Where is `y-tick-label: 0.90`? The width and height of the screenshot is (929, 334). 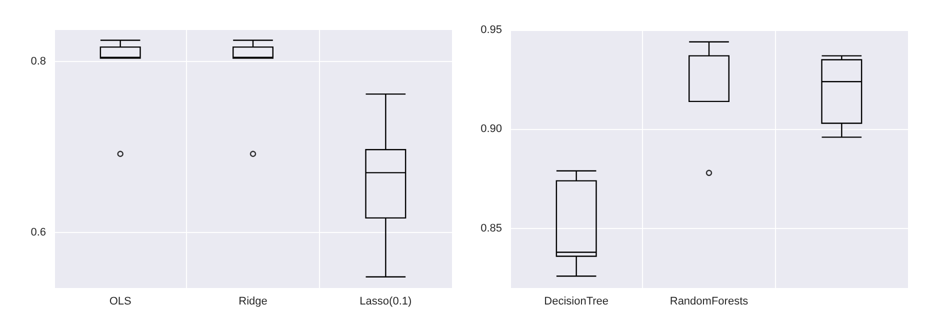 y-tick-label: 0.90 is located at coordinates (491, 129).